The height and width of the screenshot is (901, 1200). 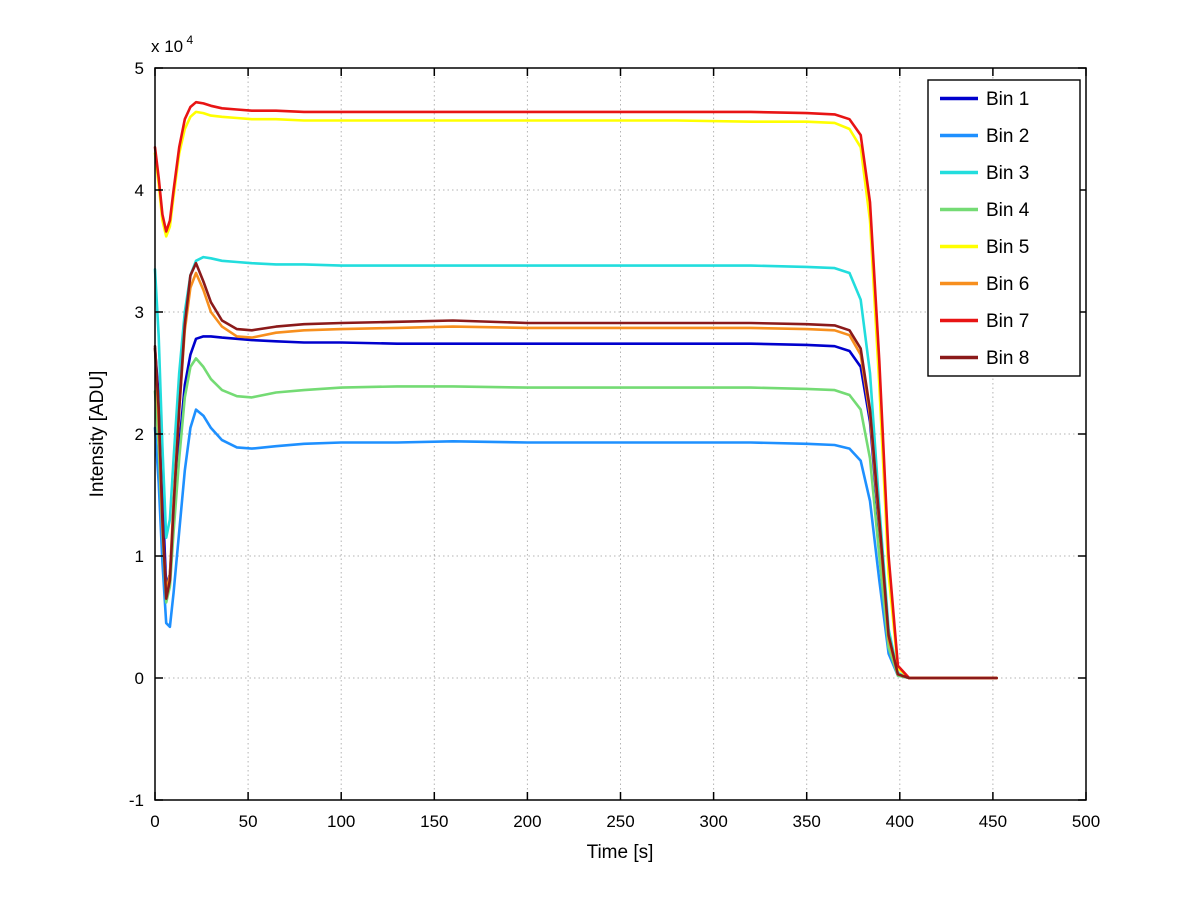 What do you see at coordinates (984, 136) in the screenshot?
I see `legend-item-bin-2: Bin 2` at bounding box center [984, 136].